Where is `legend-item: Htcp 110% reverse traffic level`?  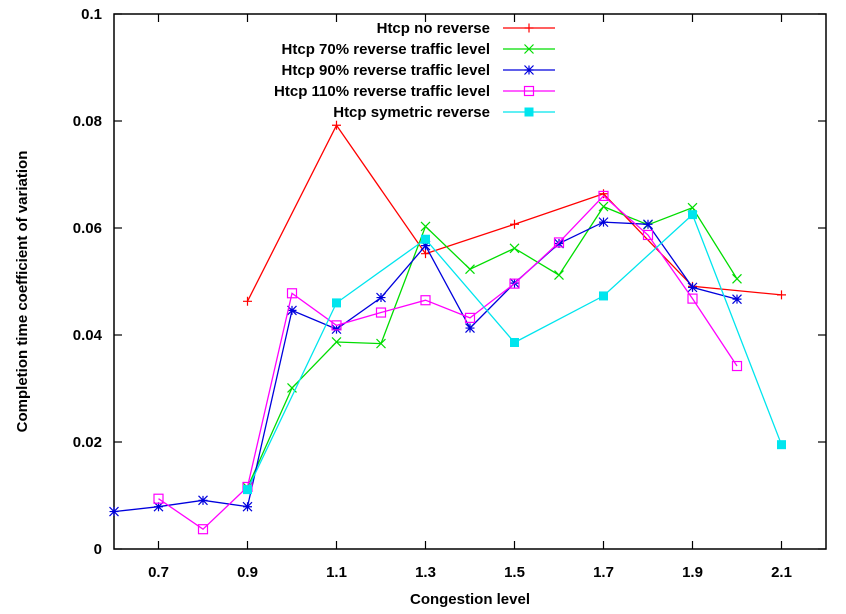 legend-item: Htcp 110% reverse traffic level is located at coordinates (414, 91).